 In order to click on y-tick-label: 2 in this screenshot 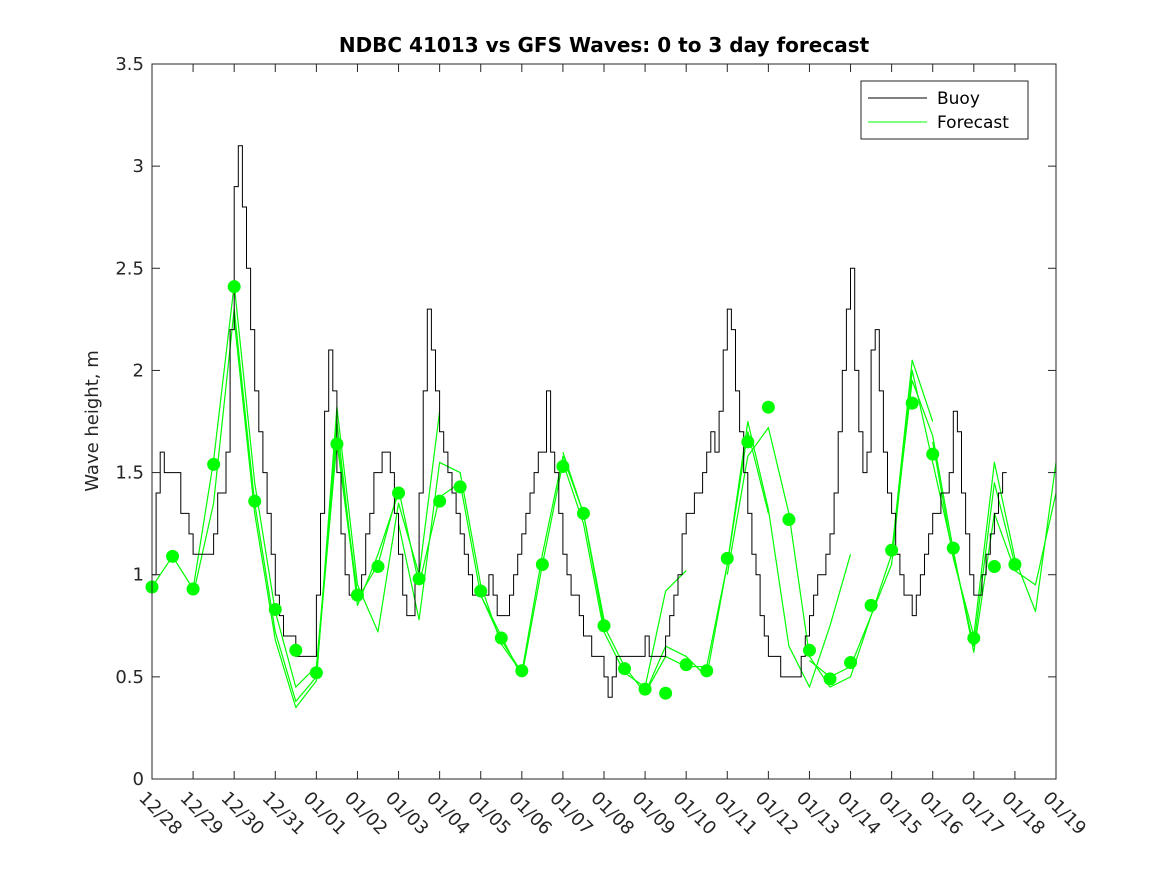, I will do `click(138, 370)`.